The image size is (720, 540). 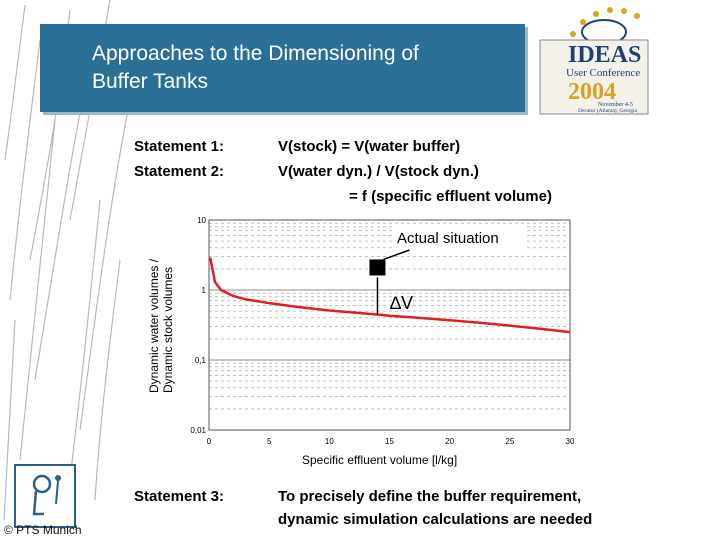 What do you see at coordinates (329, 441) in the screenshot?
I see `x-tick-label: 10` at bounding box center [329, 441].